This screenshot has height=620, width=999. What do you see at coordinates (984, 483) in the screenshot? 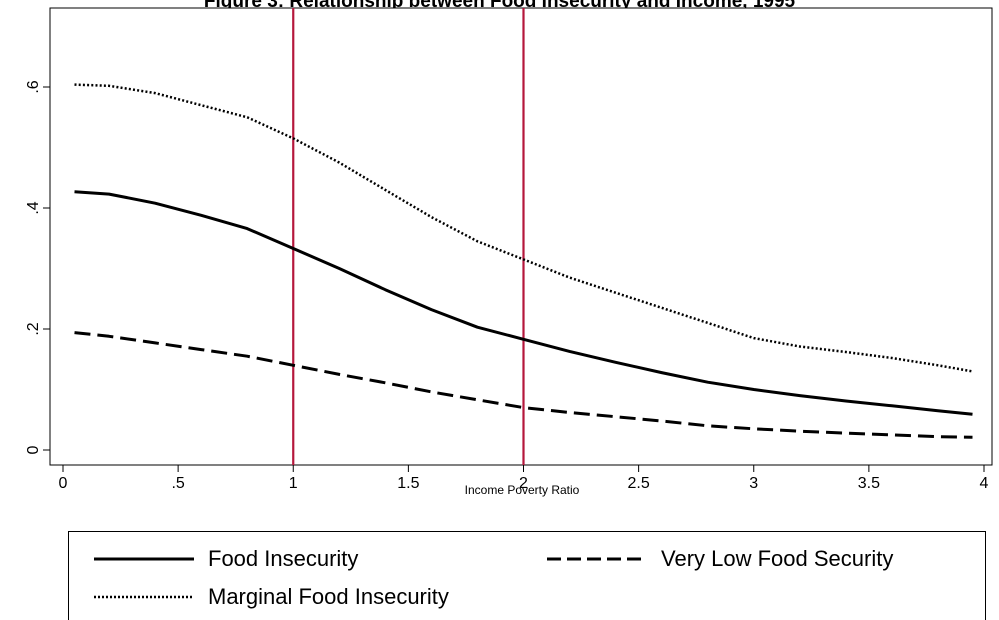
I see `x-tick-label: 4` at bounding box center [984, 483].